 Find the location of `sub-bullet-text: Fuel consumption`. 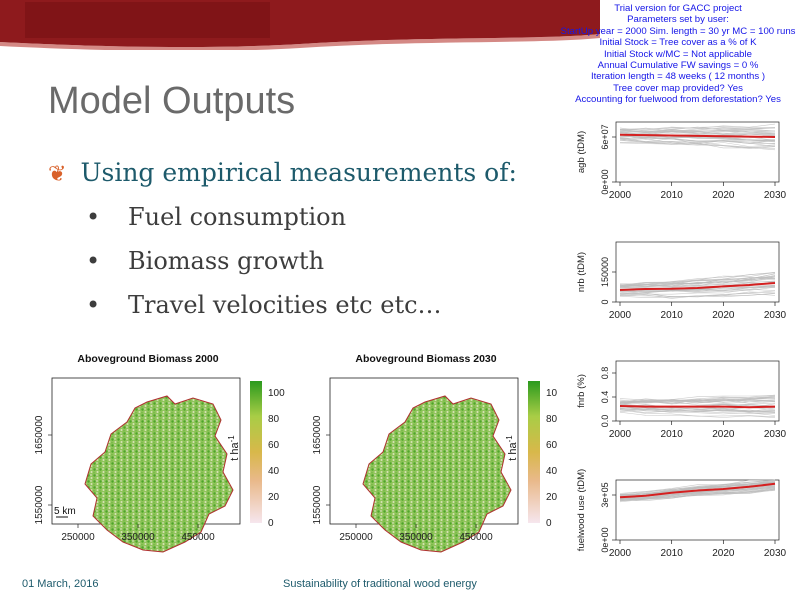

sub-bullet-text: Fuel consumption is located at coordinates (237, 217).